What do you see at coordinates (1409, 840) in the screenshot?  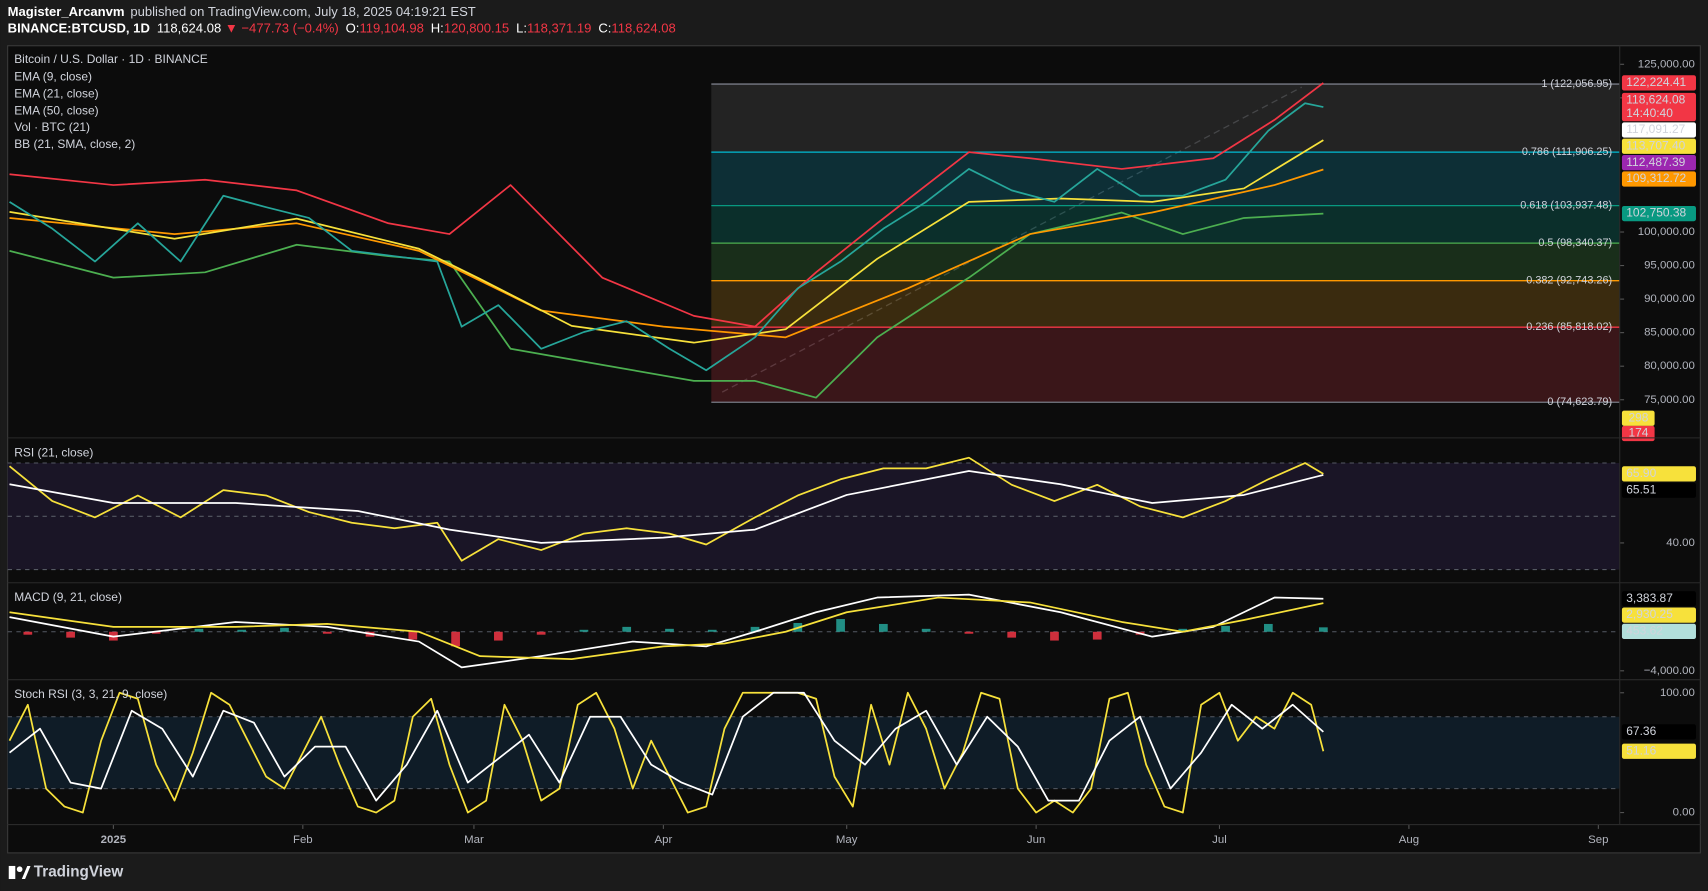 I see `x-tick-label: Aug` at bounding box center [1409, 840].